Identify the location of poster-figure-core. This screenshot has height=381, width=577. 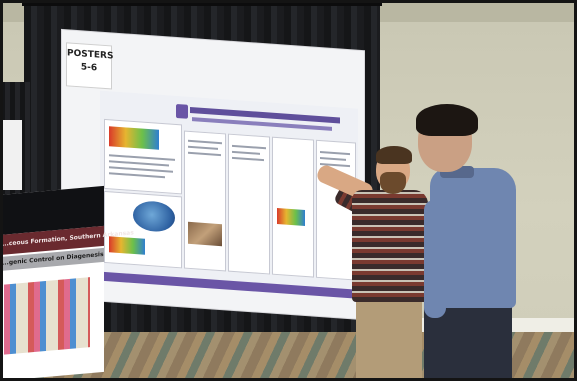
(205, 234).